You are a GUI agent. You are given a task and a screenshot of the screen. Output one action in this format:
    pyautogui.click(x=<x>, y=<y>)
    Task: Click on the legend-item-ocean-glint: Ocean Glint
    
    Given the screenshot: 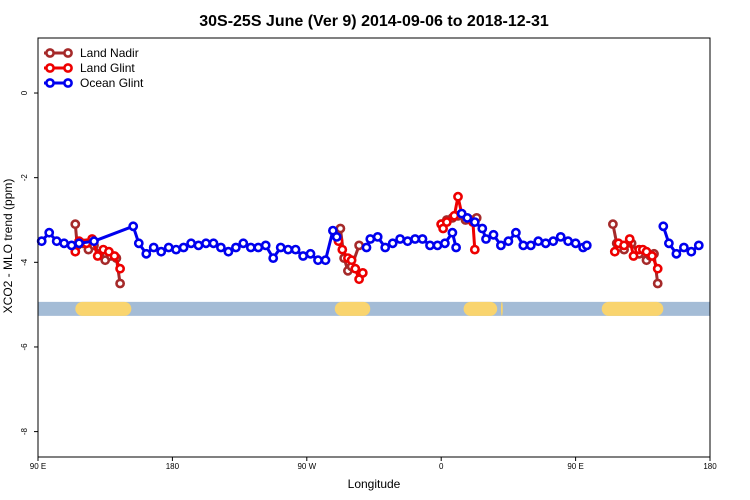 What is the action you would take?
    pyautogui.click(x=94, y=83)
    